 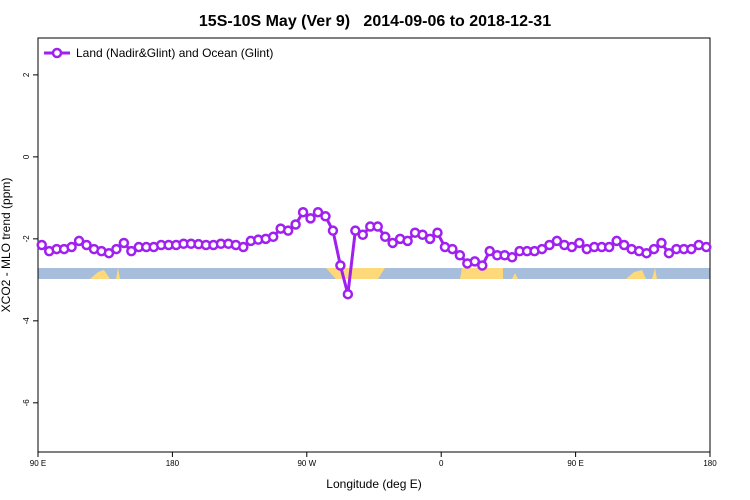 I want to click on x-axis-label: Longitude (deg E), so click(x=373, y=484).